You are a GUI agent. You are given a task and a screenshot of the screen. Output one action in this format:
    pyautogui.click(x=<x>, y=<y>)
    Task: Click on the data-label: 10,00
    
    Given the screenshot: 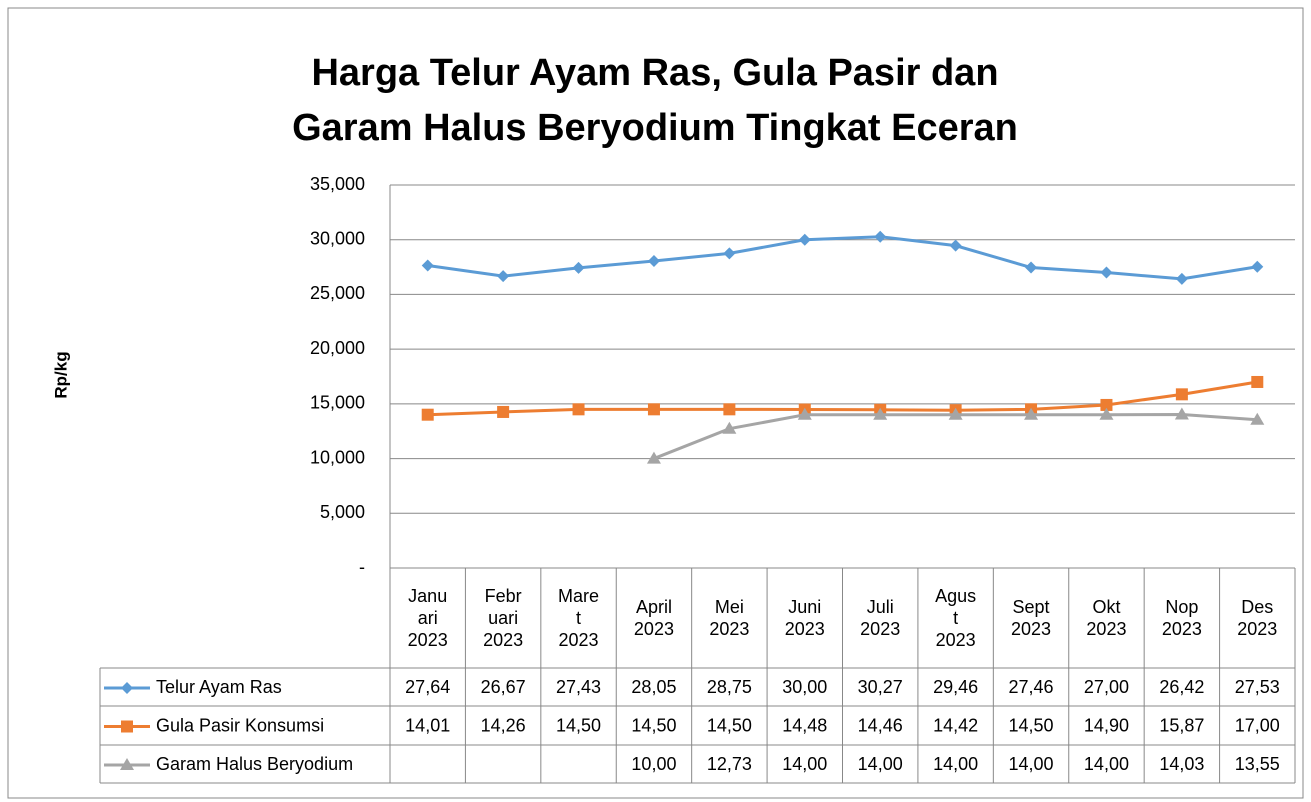 What is the action you would take?
    pyautogui.click(x=653, y=764)
    